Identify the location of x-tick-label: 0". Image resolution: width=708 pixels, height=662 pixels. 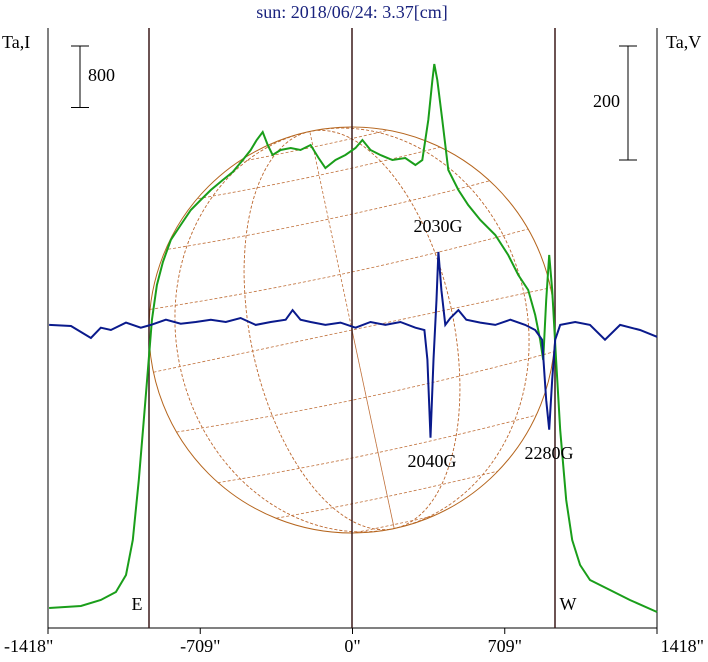
(352, 646).